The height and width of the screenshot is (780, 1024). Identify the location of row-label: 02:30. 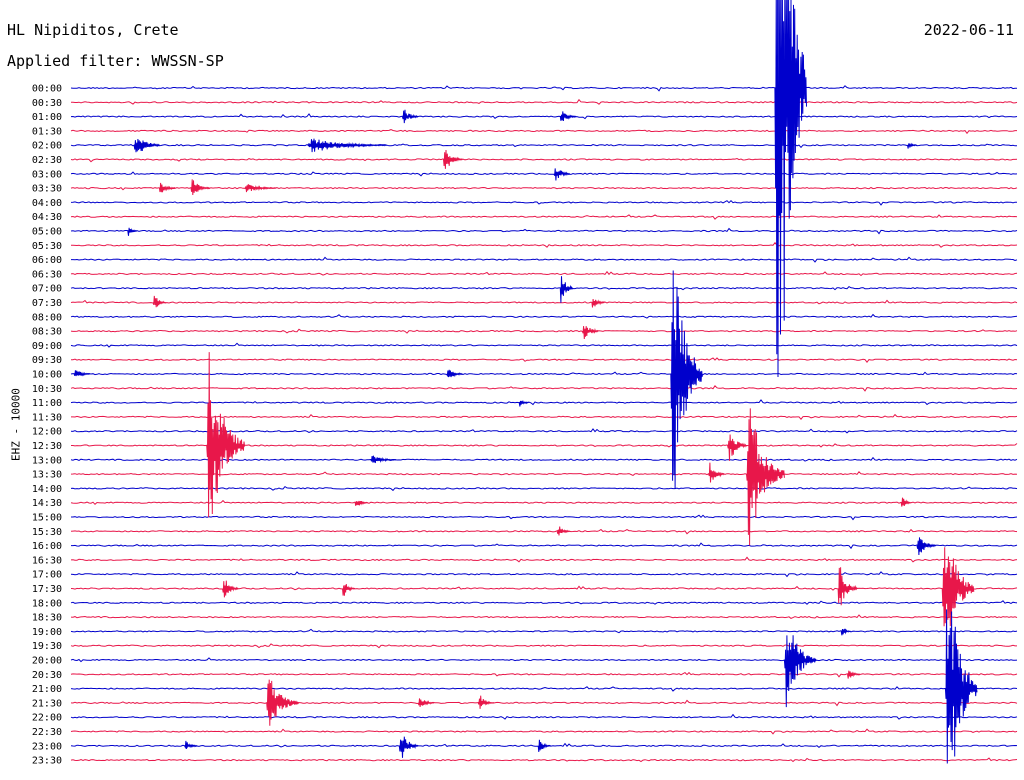
(47, 160).